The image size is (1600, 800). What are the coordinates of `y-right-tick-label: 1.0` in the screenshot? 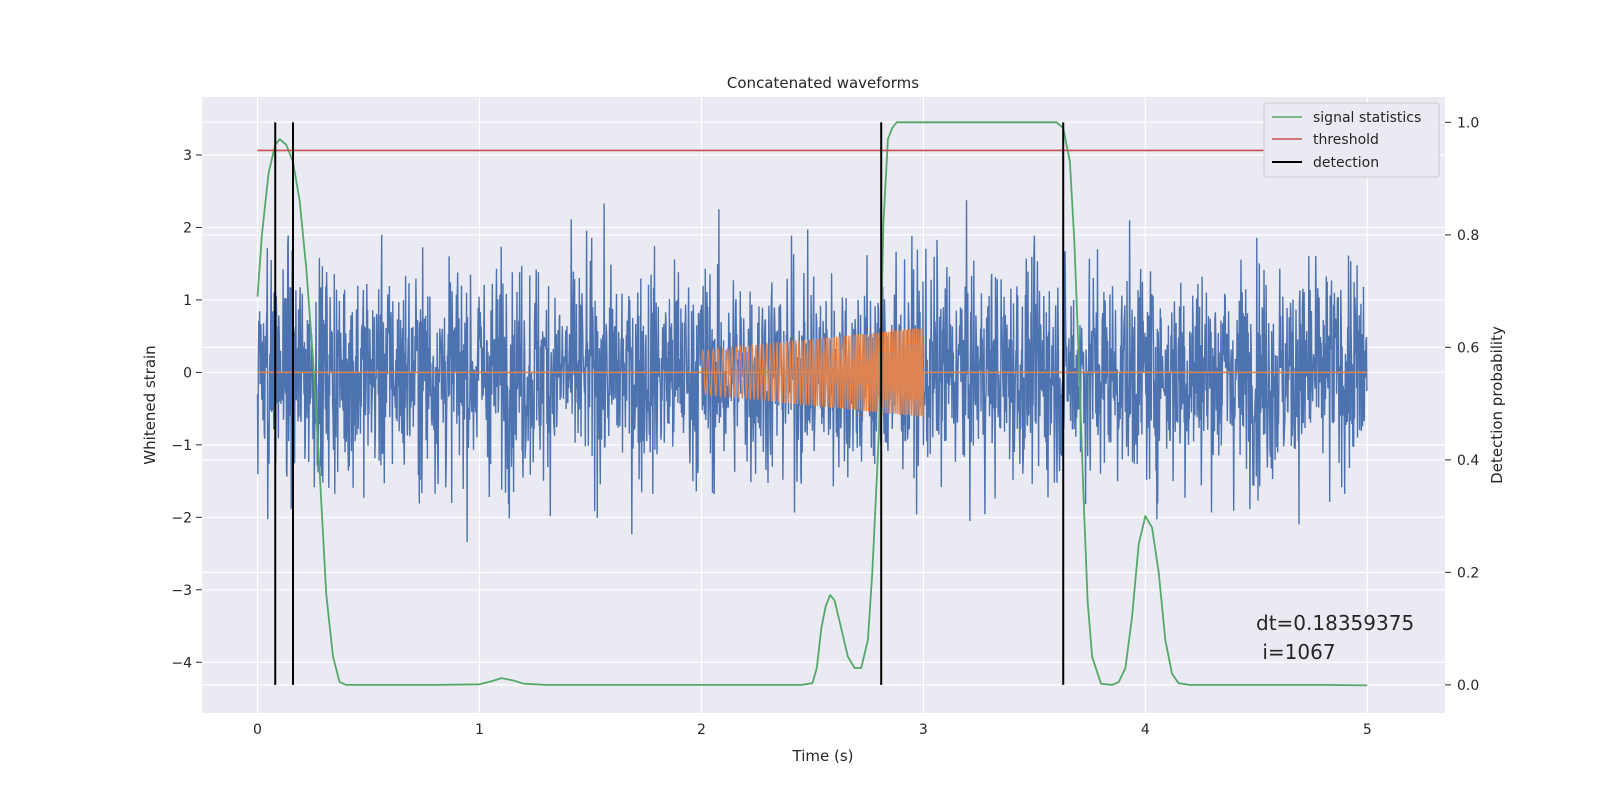 It's located at (1468, 123).